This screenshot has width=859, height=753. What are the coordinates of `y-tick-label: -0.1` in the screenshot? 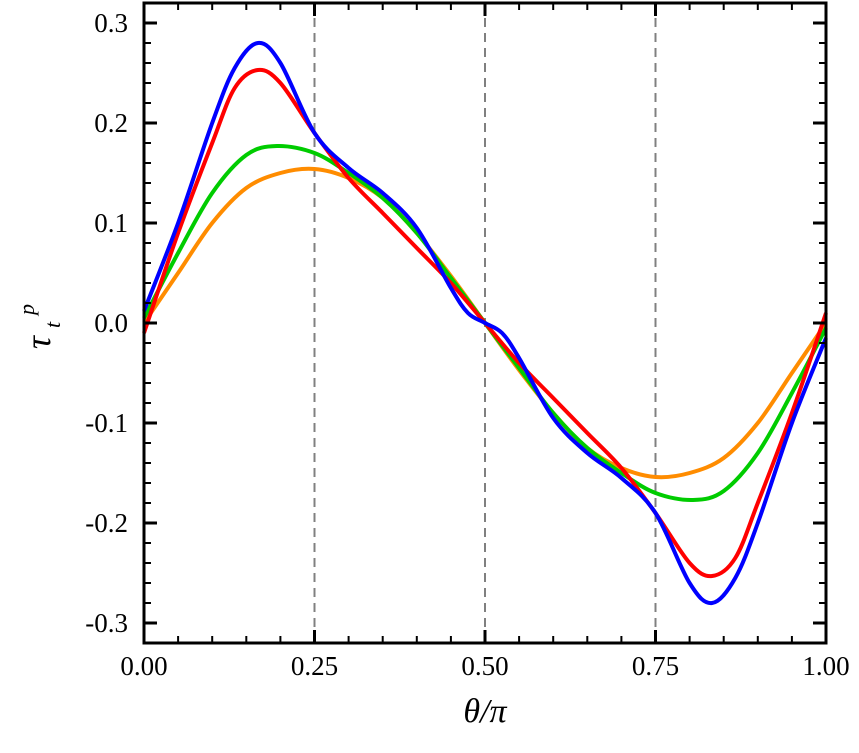 It's located at (106, 423).